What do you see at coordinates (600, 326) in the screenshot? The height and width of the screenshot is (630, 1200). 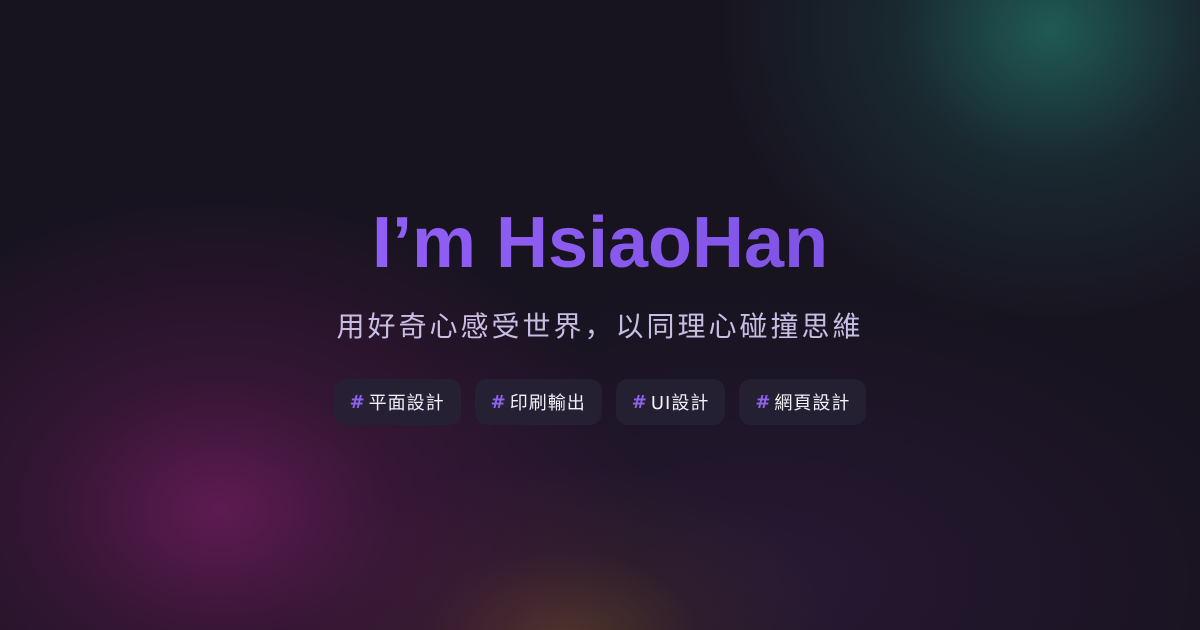 I see `hero-subtitle: 用好奇心感受世界，以同理心碰撞思維` at bounding box center [600, 326].